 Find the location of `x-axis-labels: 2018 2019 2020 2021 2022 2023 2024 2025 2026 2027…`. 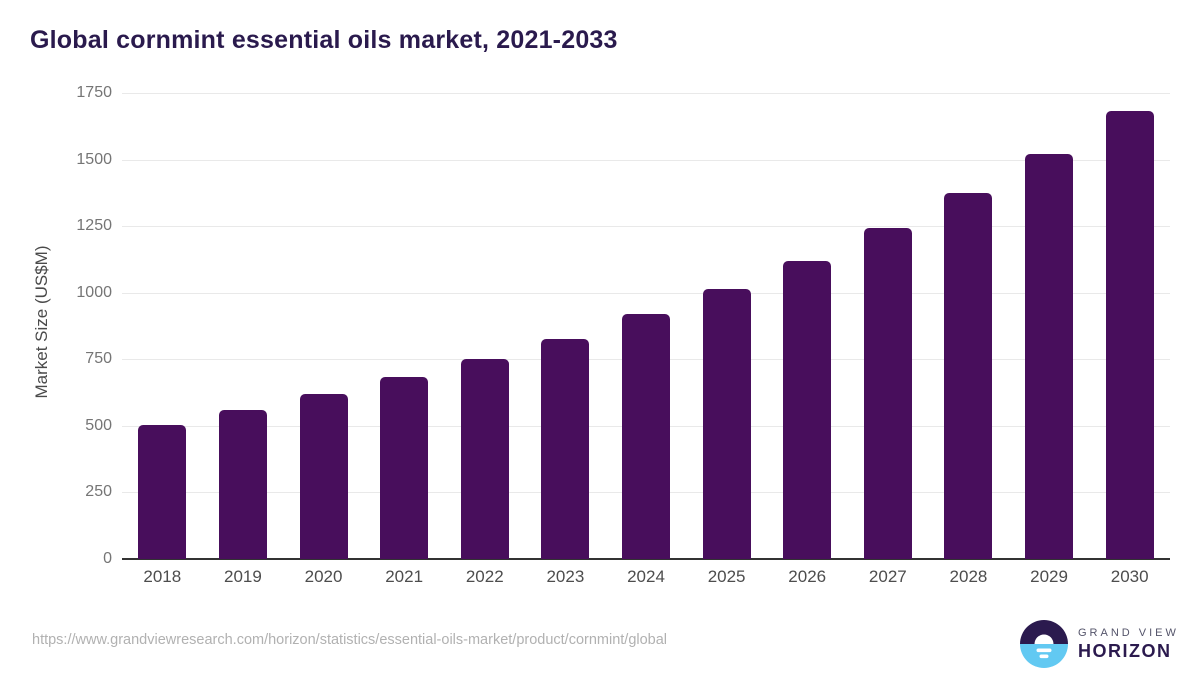

x-axis-labels: 2018 2019 2020 2021 2022 2023 2024 2025 2026 2027… is located at coordinates (646, 579).